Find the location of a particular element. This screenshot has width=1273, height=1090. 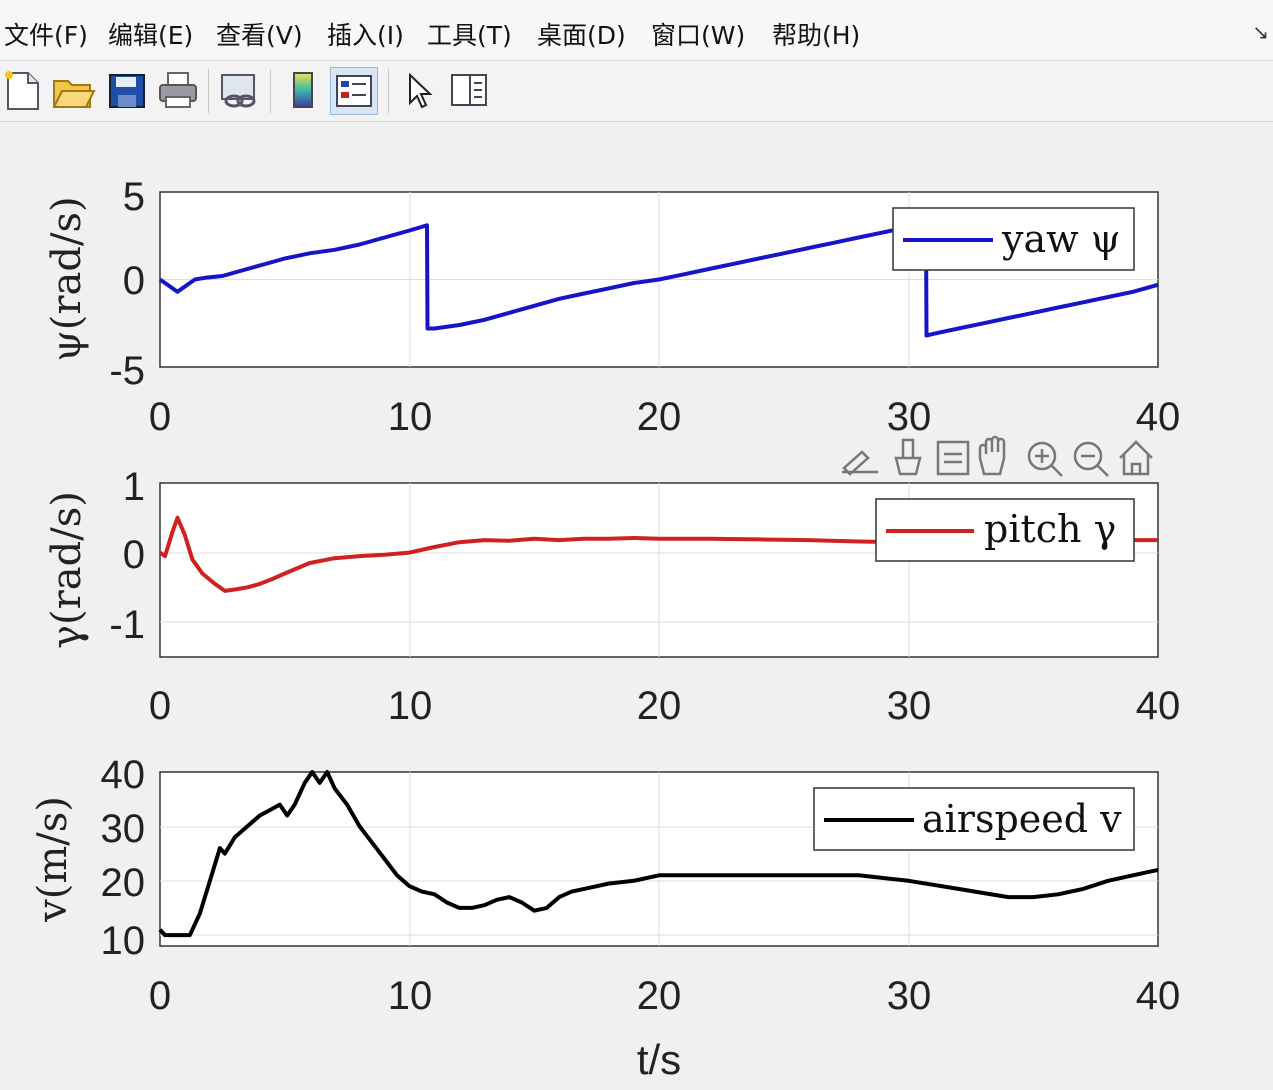

new-figure-icon is located at coordinates (23, 90).